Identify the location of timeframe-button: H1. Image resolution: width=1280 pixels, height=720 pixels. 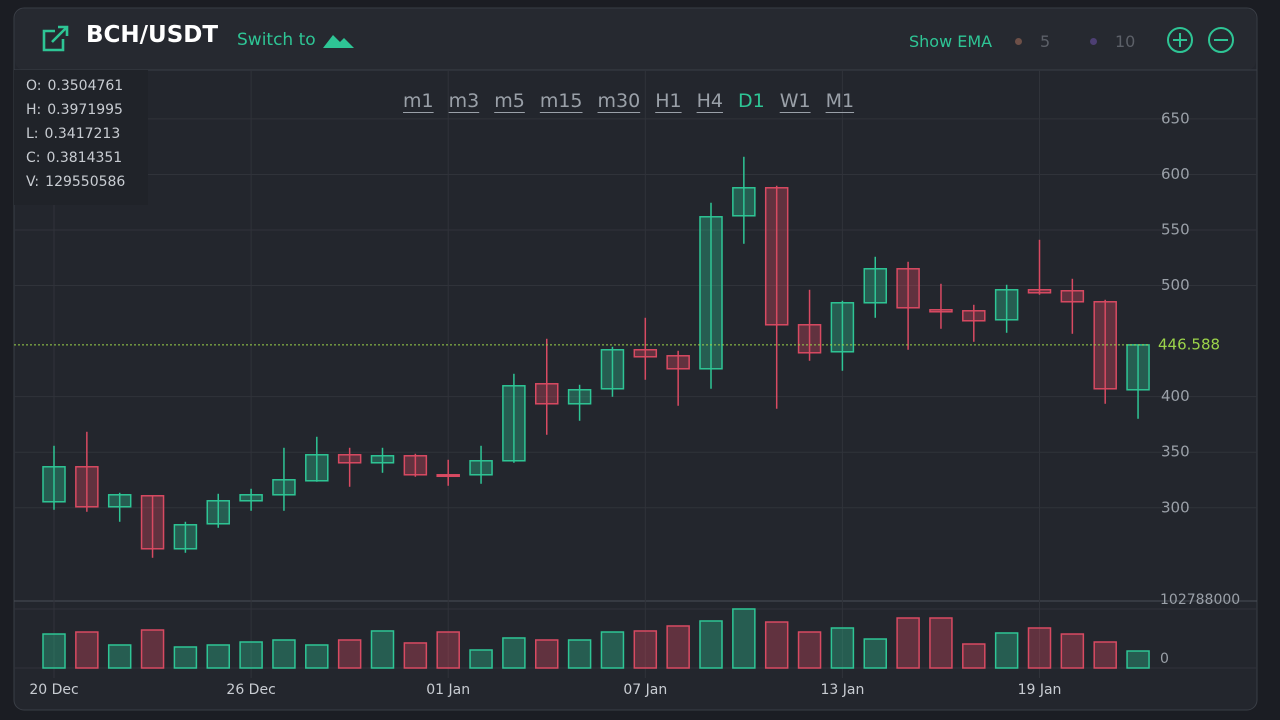
(668, 101).